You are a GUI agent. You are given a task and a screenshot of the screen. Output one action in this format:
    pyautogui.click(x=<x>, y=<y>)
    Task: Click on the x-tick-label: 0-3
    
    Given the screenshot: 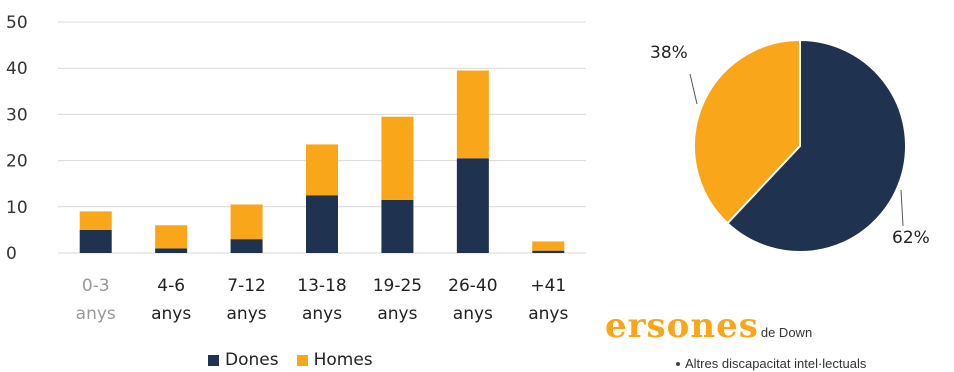 What is the action you would take?
    pyautogui.click(x=96, y=286)
    